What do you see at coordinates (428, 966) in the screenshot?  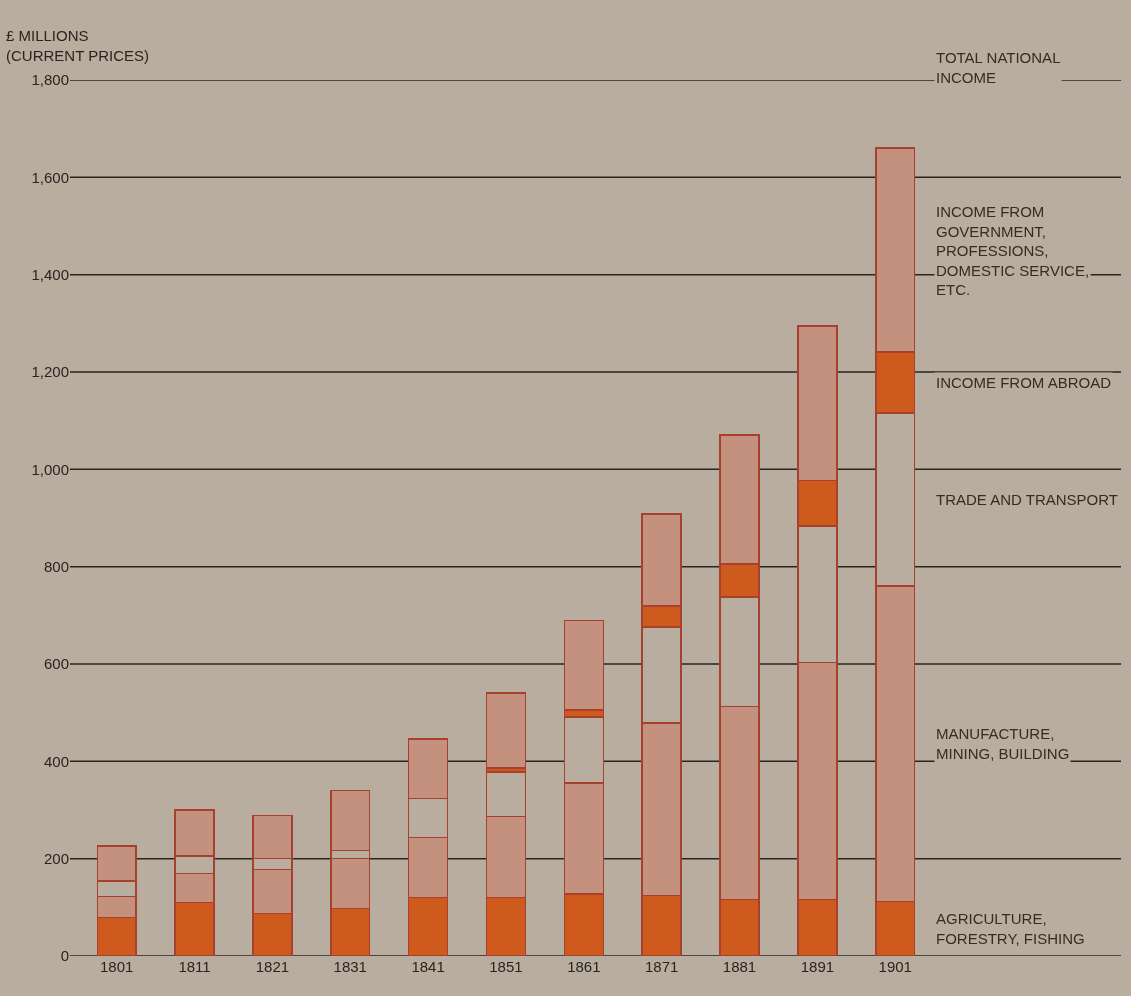 I see `x-tick-label: 1841` at bounding box center [428, 966].